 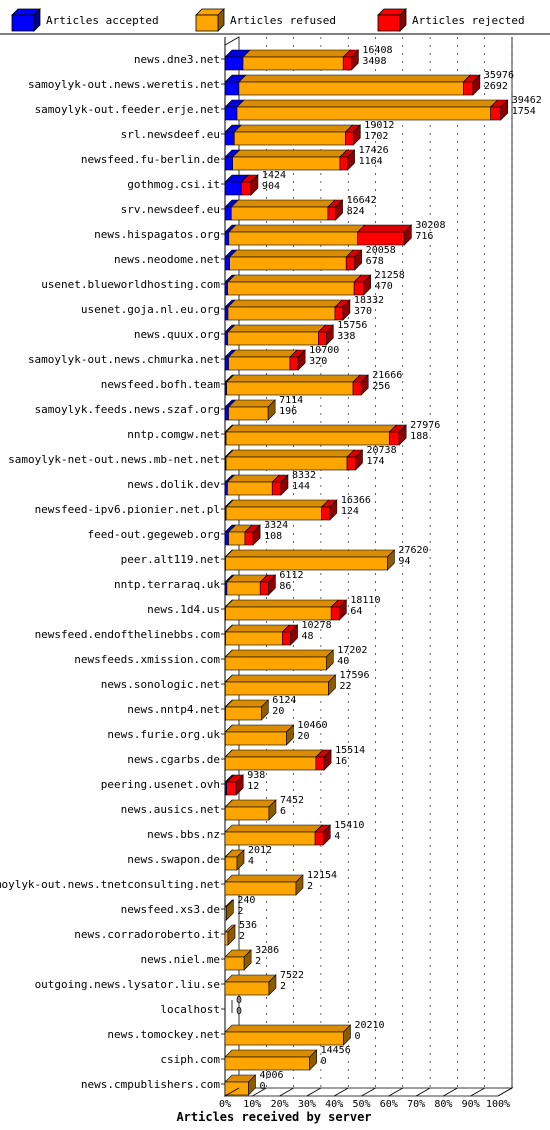 I want to click on value-label-top: 14456, so click(x=336, y=1050).